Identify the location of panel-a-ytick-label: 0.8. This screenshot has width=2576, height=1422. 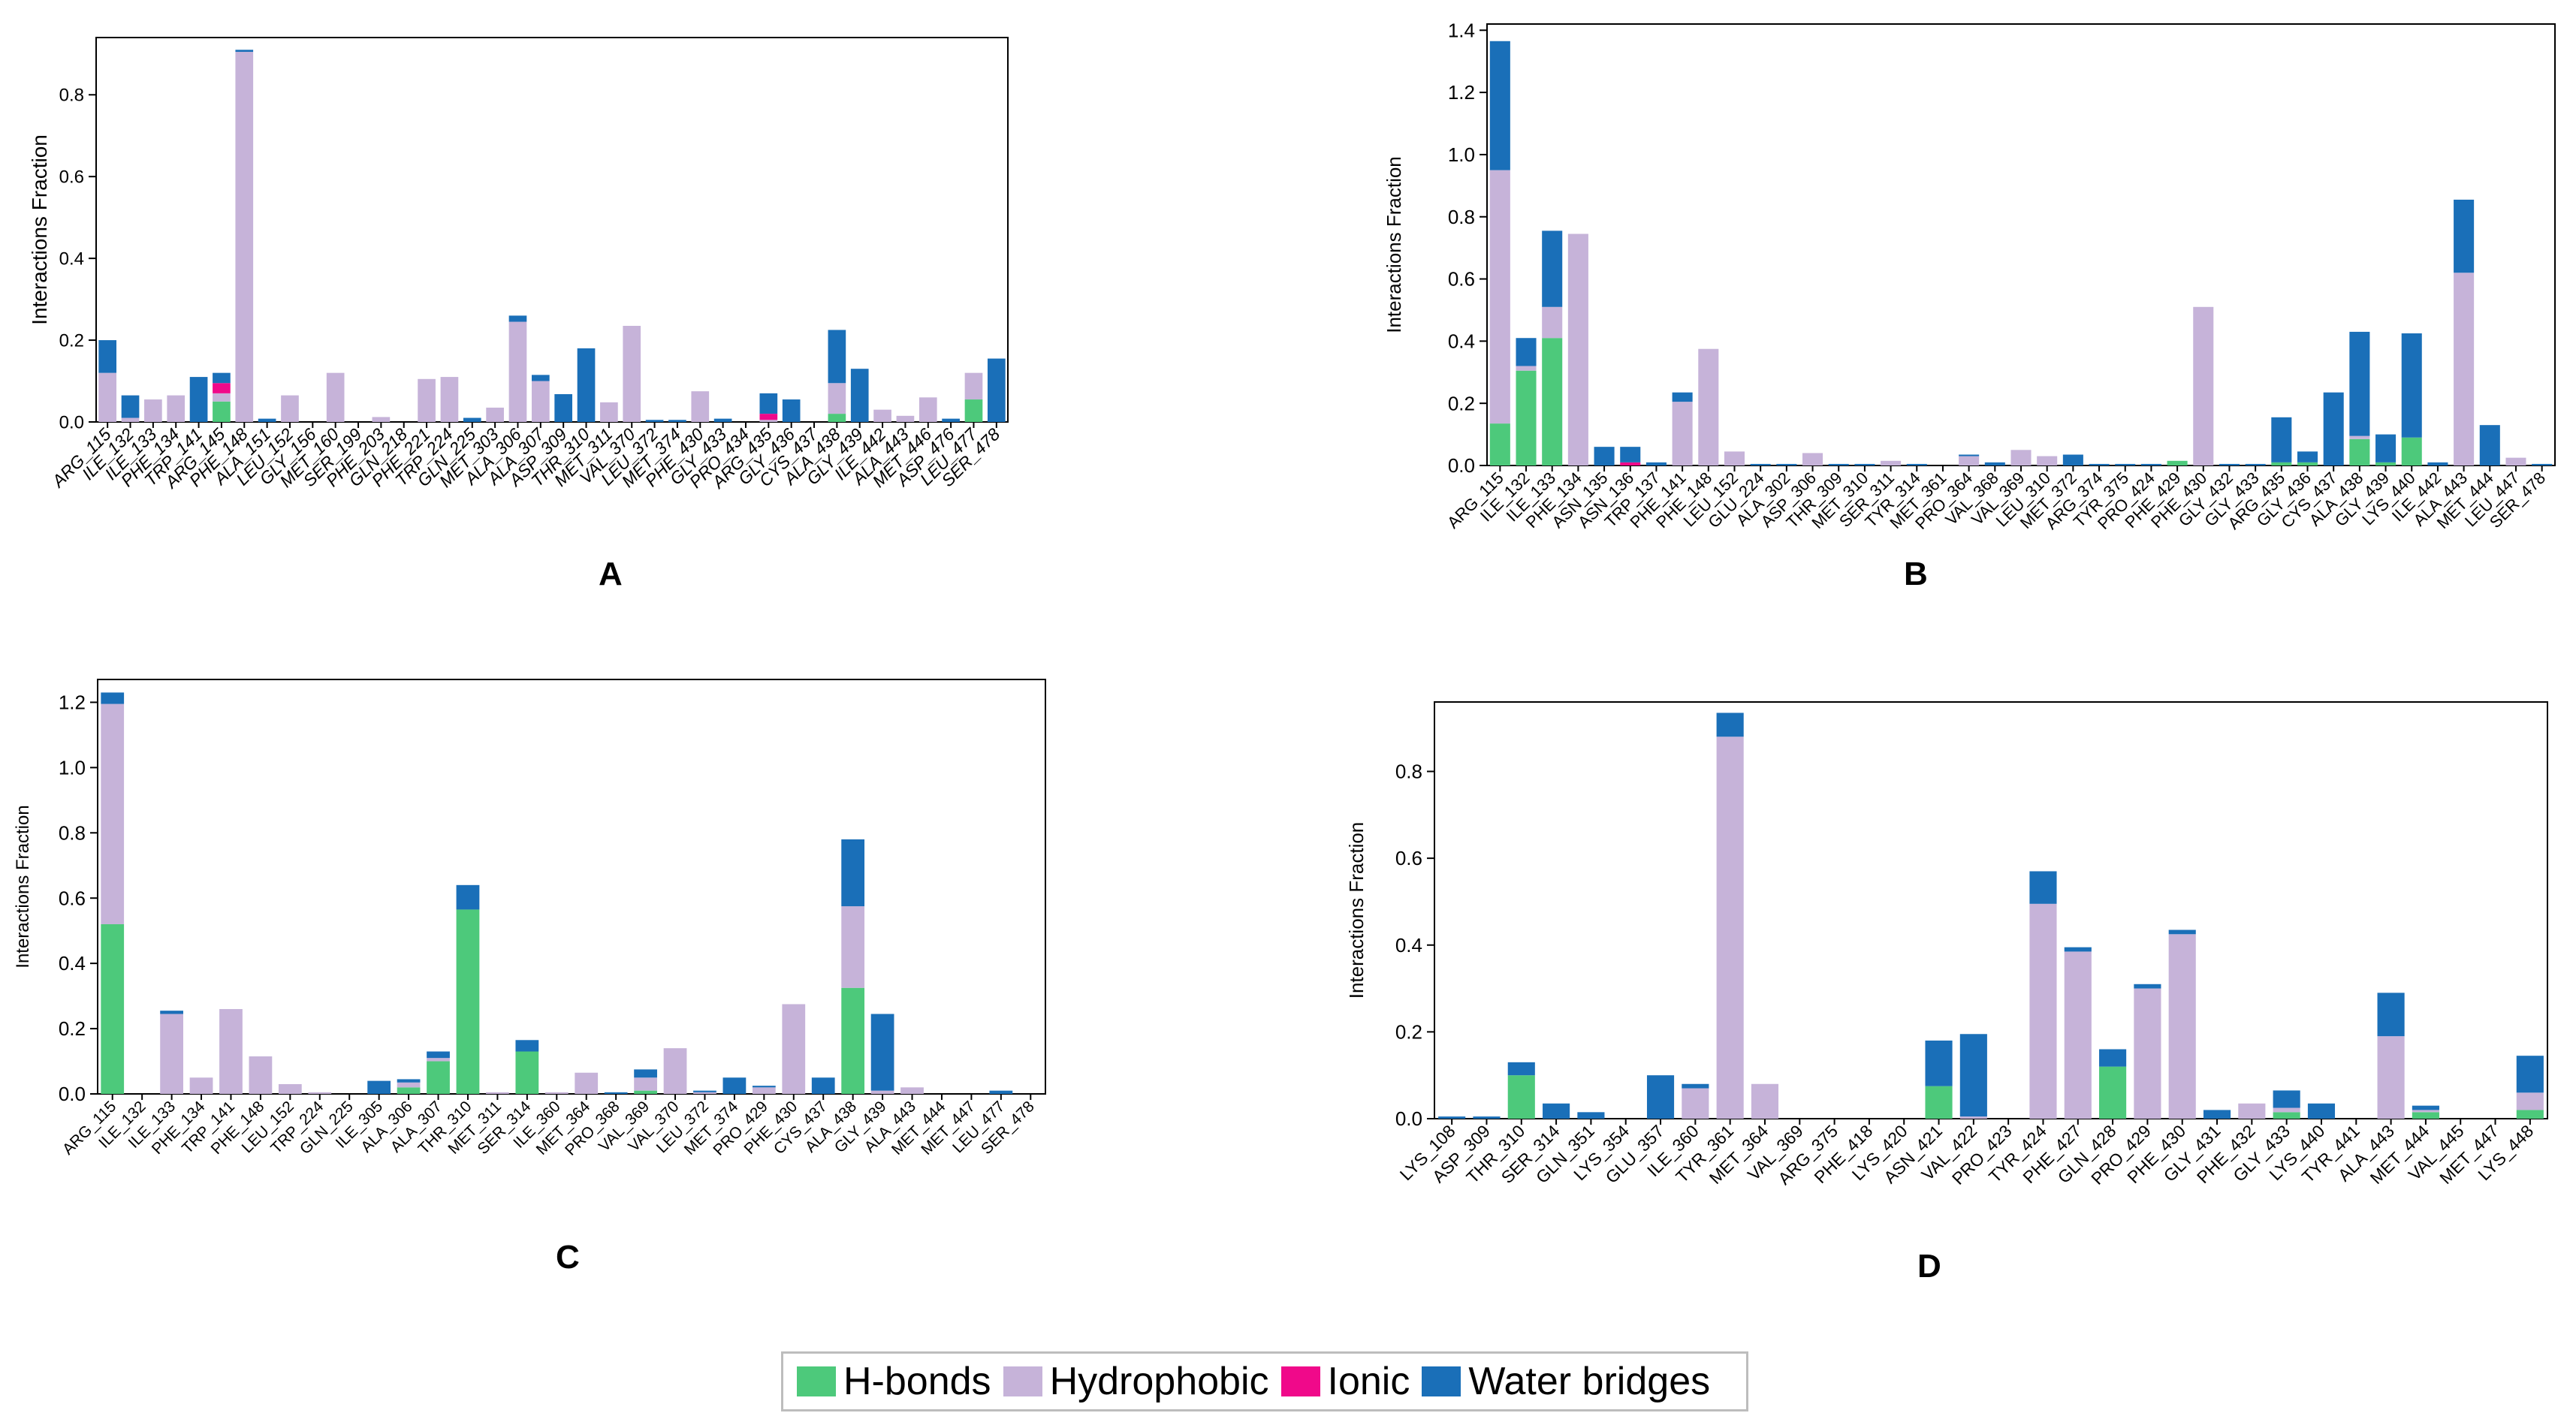
(71, 96).